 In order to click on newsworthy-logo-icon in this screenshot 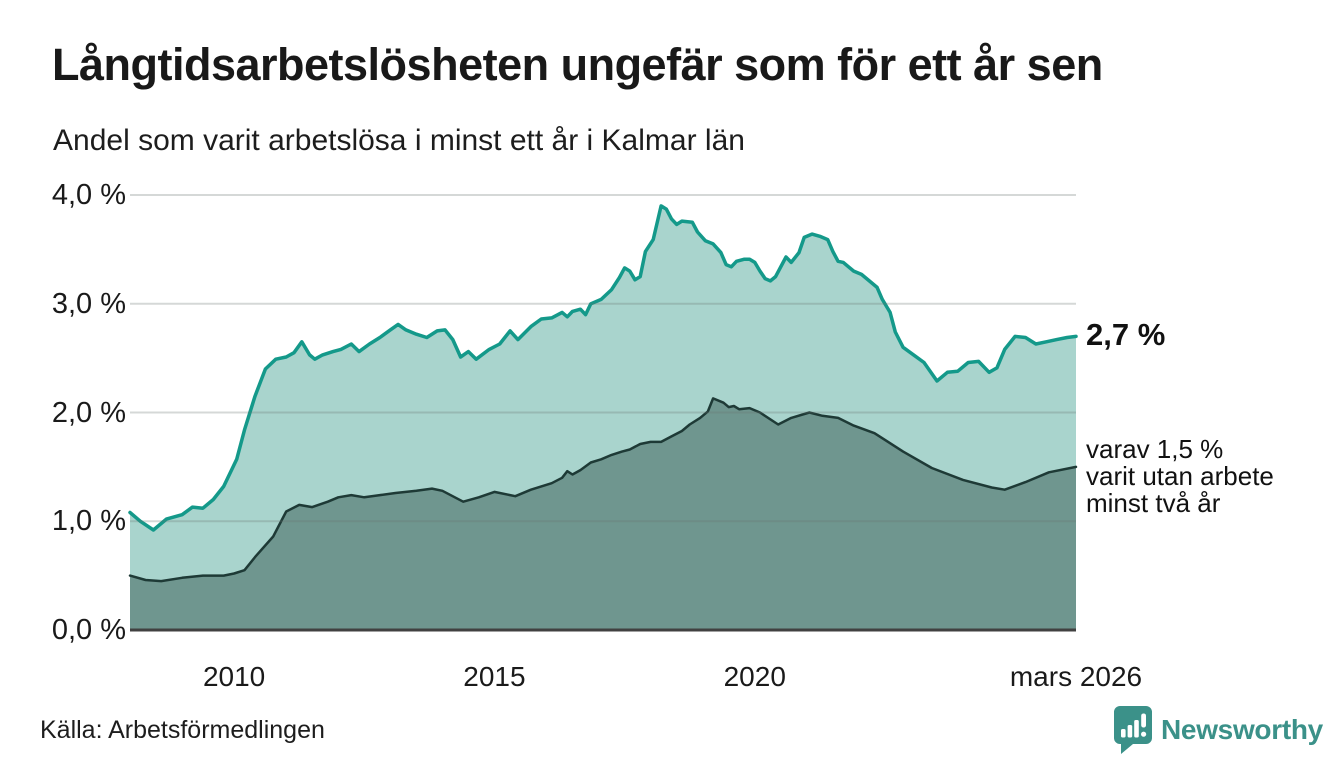, I will do `click(1133, 730)`.